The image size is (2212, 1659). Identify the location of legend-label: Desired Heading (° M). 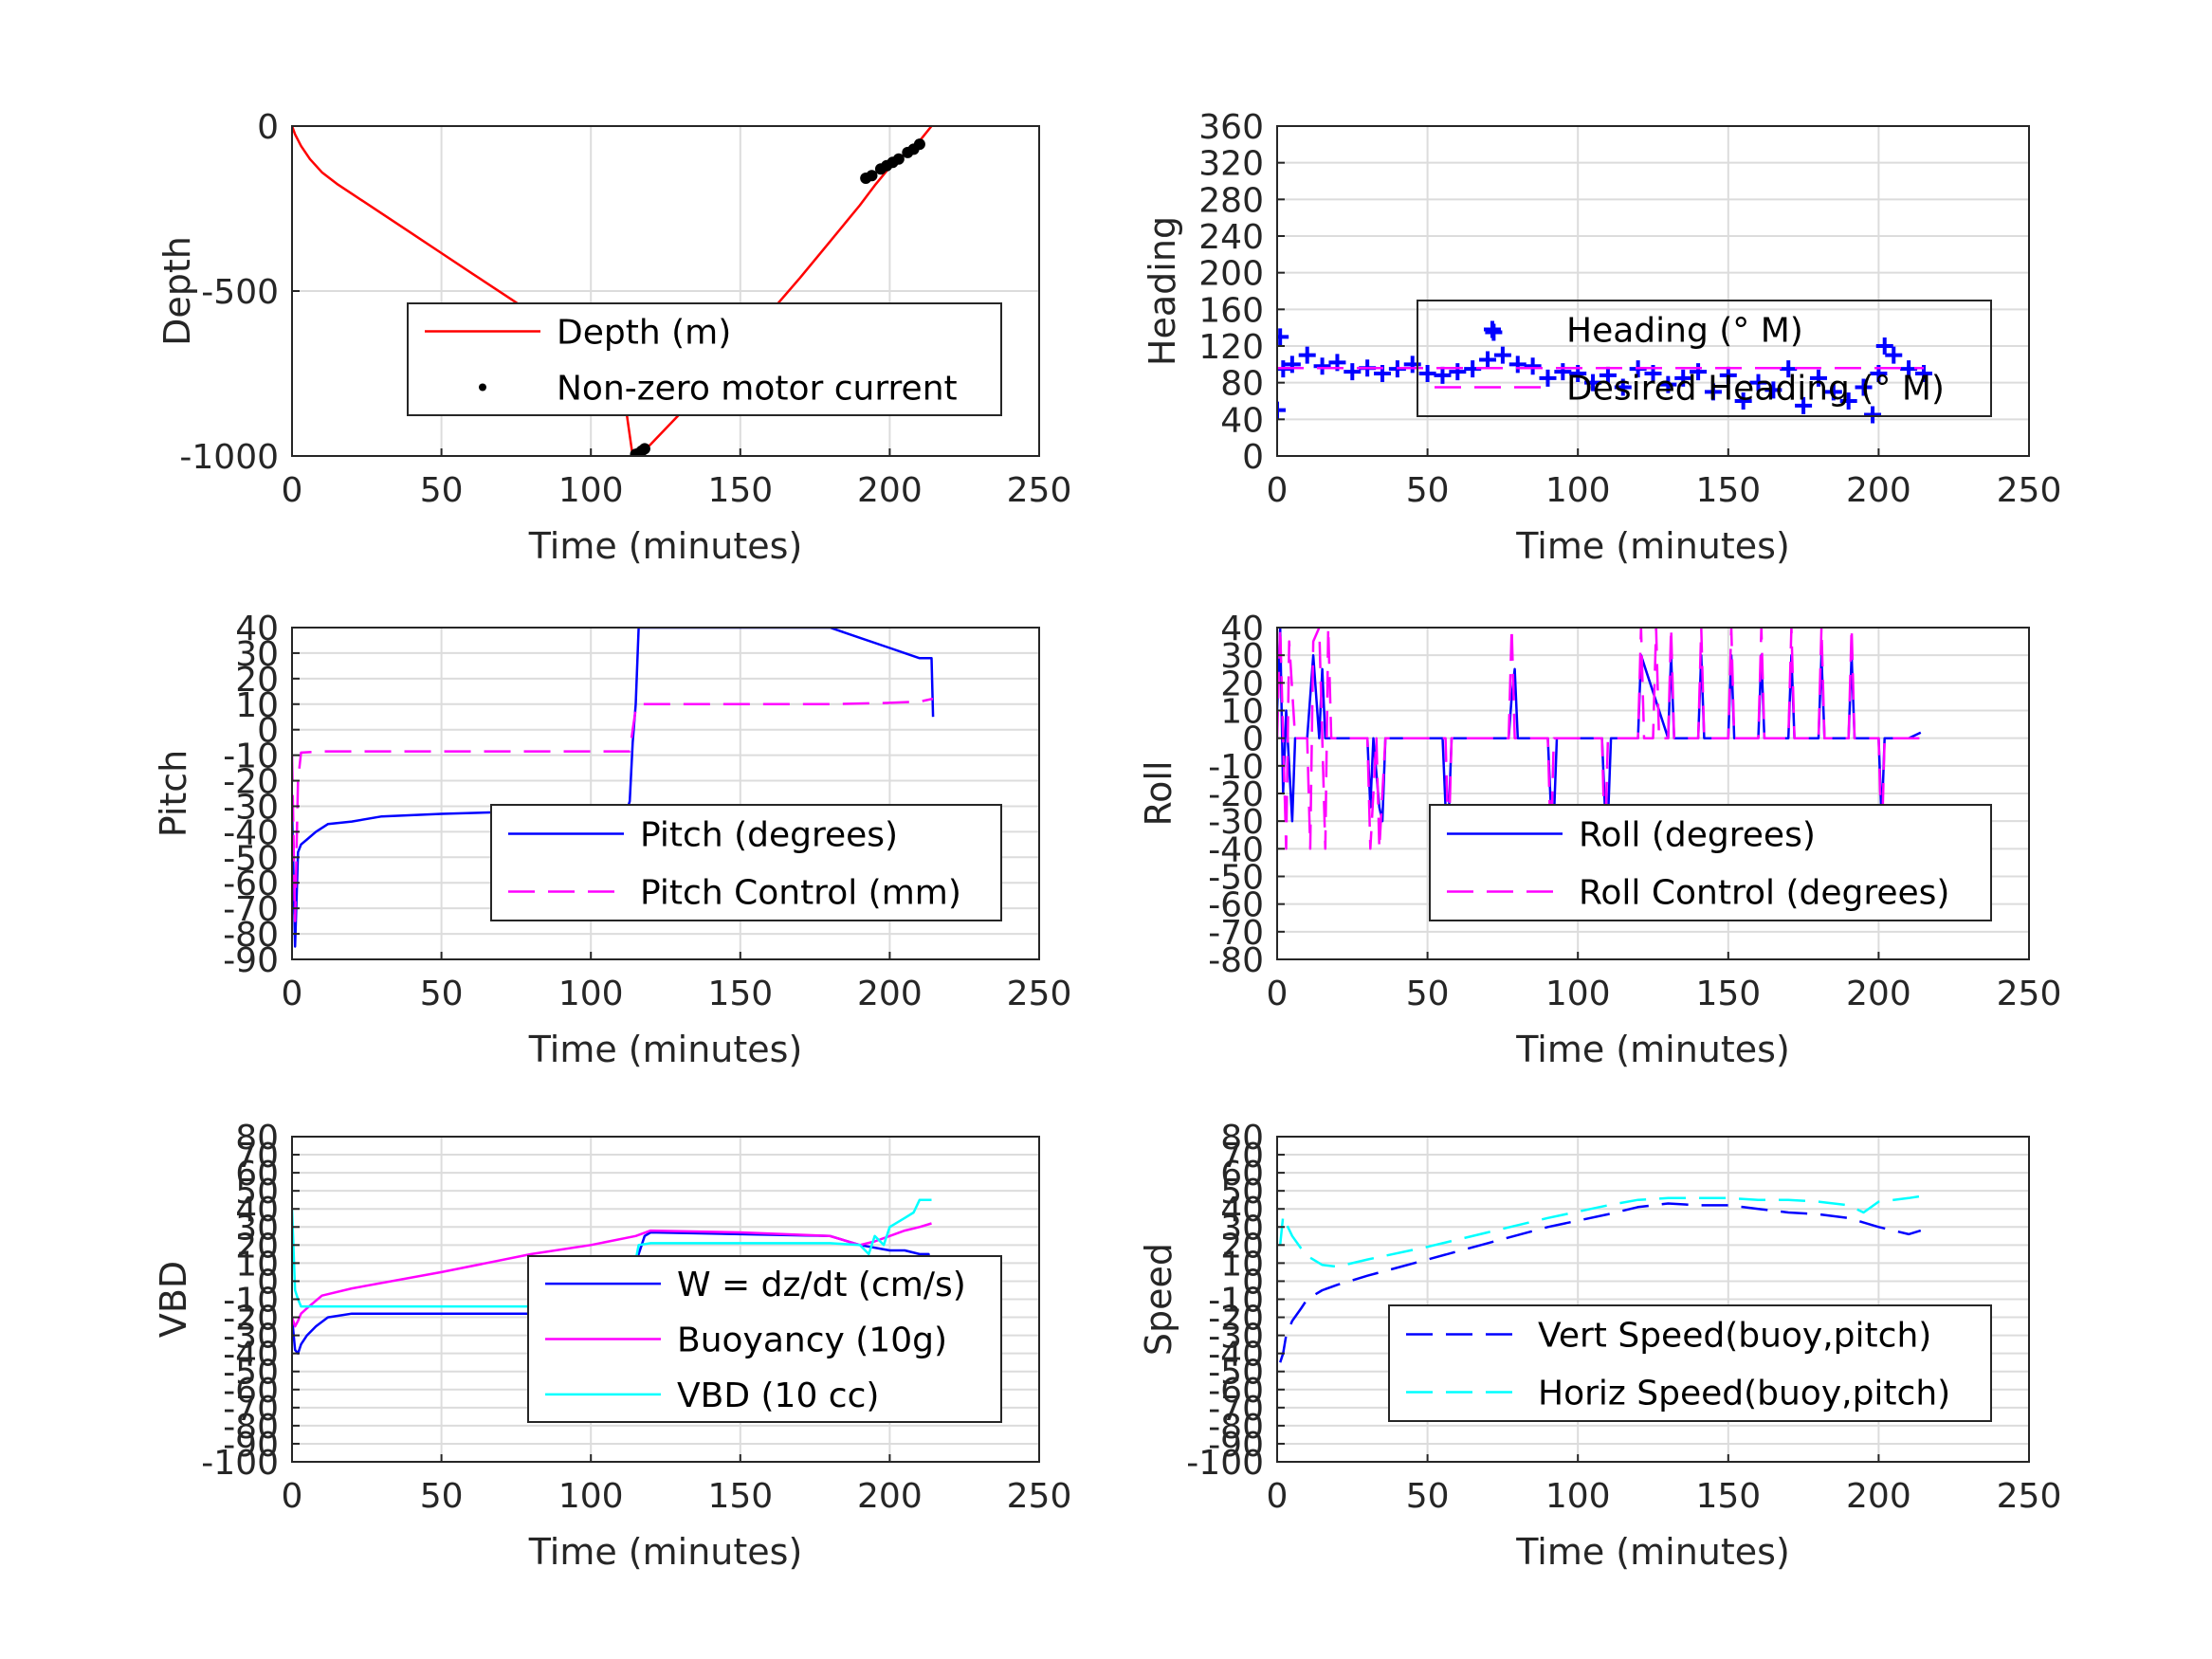
(1755, 389).